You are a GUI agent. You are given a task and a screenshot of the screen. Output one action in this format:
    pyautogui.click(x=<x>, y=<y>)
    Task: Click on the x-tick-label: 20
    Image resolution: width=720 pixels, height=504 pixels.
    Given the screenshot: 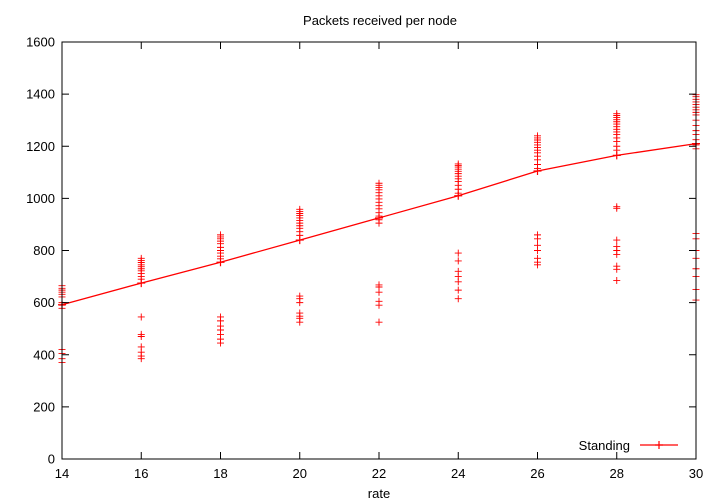 What is the action you would take?
    pyautogui.click(x=300, y=473)
    